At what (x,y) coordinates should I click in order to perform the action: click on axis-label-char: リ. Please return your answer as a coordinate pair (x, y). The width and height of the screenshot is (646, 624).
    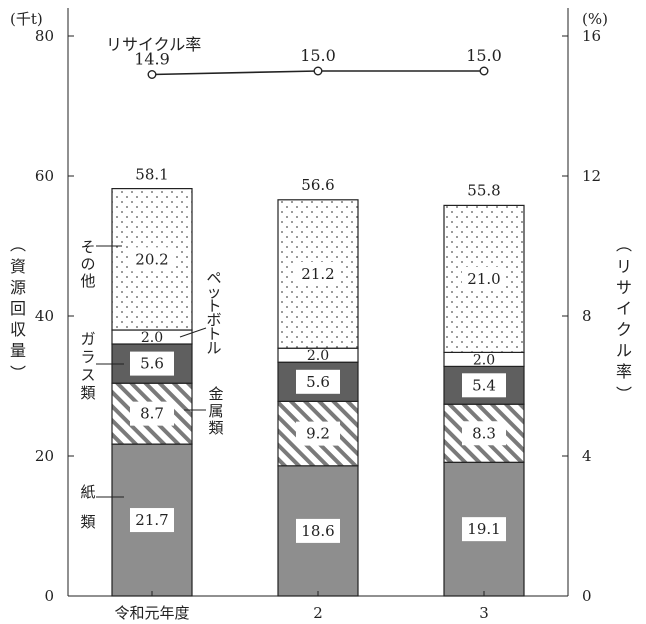
    Looking at the image, I should click on (624, 266).